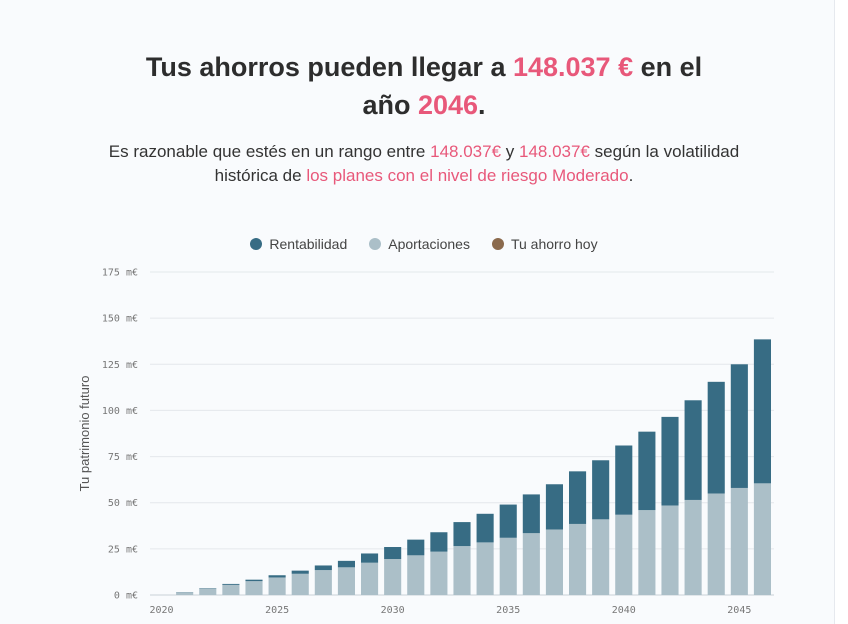  I want to click on chart-legend: Rentabilidad Aportaciones Tu ahorro hoy, so click(424, 244).